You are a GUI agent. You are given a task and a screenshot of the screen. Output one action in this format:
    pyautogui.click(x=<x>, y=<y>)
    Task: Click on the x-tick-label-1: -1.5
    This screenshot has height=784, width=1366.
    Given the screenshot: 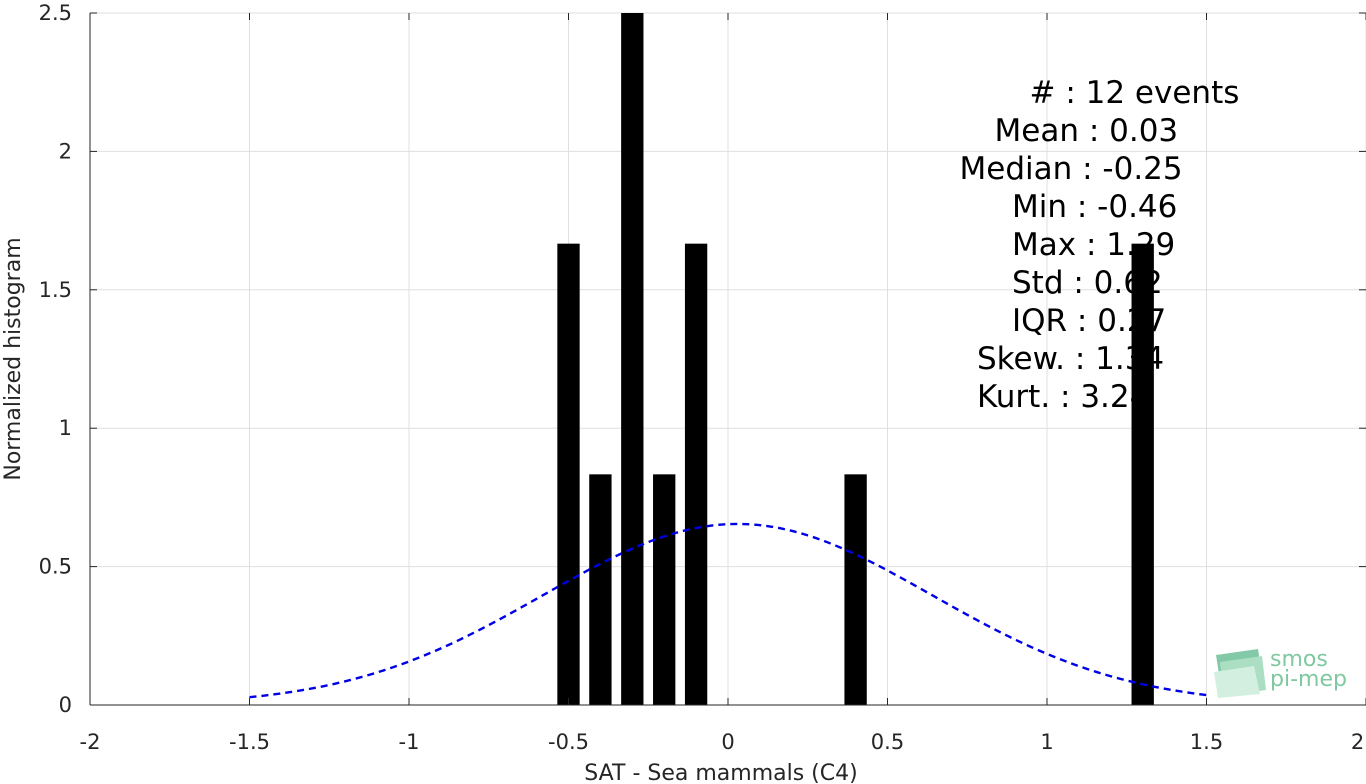 What is the action you would take?
    pyautogui.click(x=249, y=742)
    